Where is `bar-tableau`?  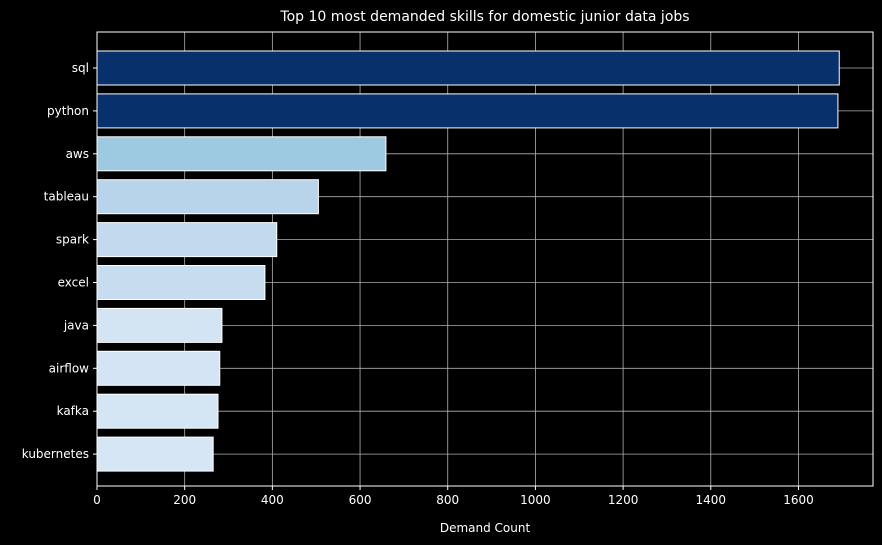
bar-tableau is located at coordinates (207, 197).